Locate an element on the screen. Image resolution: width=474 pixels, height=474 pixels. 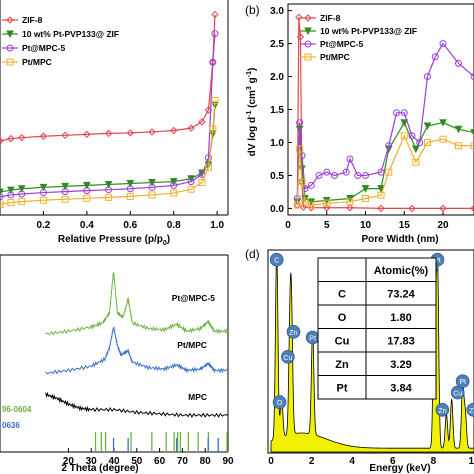
panel-b-legend: ZIF-8 10 wt% Pt-PVP133@ ZIF Pt@MPC-5 Pt/MPC is located at coordinates (358, 37).